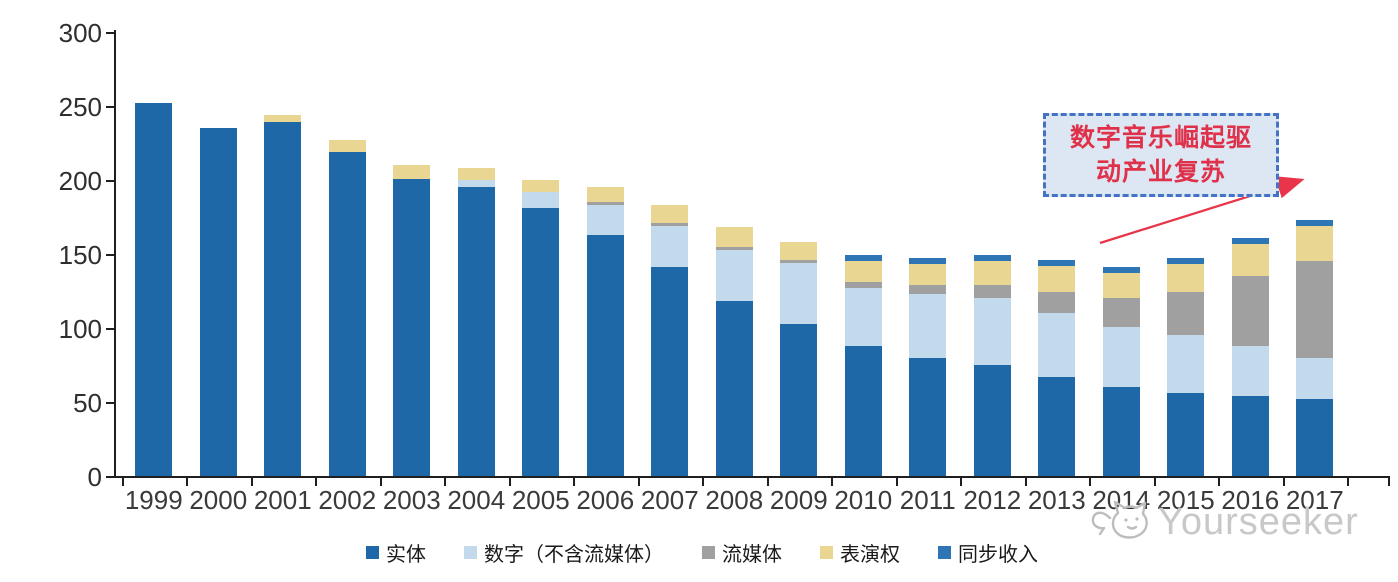 Image resolution: width=1398 pixels, height=582 pixels. What do you see at coordinates (347, 146) in the screenshot?
I see `bar-segment-performance-rights-2002` at bounding box center [347, 146].